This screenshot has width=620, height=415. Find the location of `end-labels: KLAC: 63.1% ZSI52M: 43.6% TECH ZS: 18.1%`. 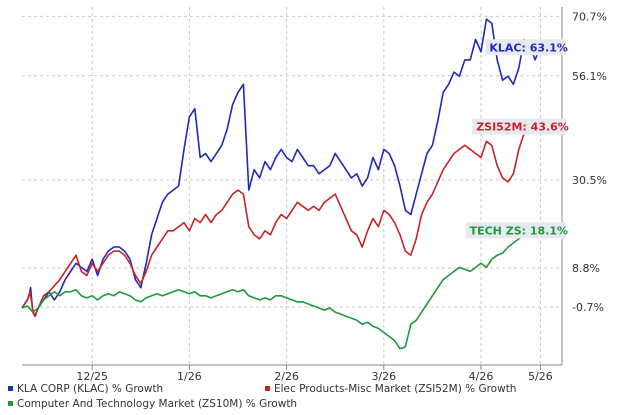

end-labels: KLAC: 63.1% ZSI52M: 43.6% TECH ZS: 18.1% is located at coordinates (517, 139).